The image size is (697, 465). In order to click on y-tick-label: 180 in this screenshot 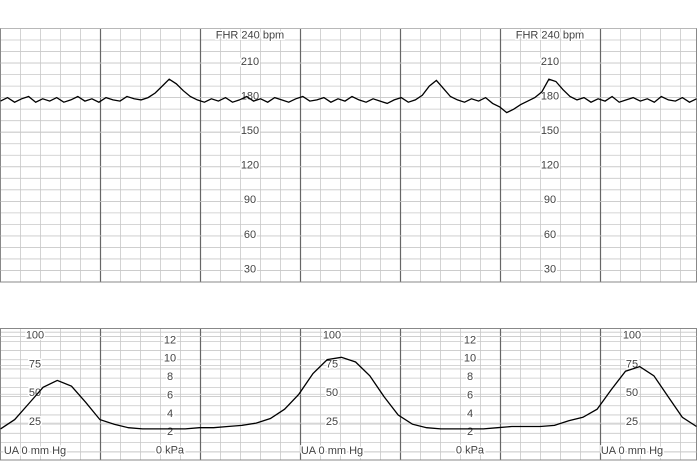, I will do `click(550, 97)`.